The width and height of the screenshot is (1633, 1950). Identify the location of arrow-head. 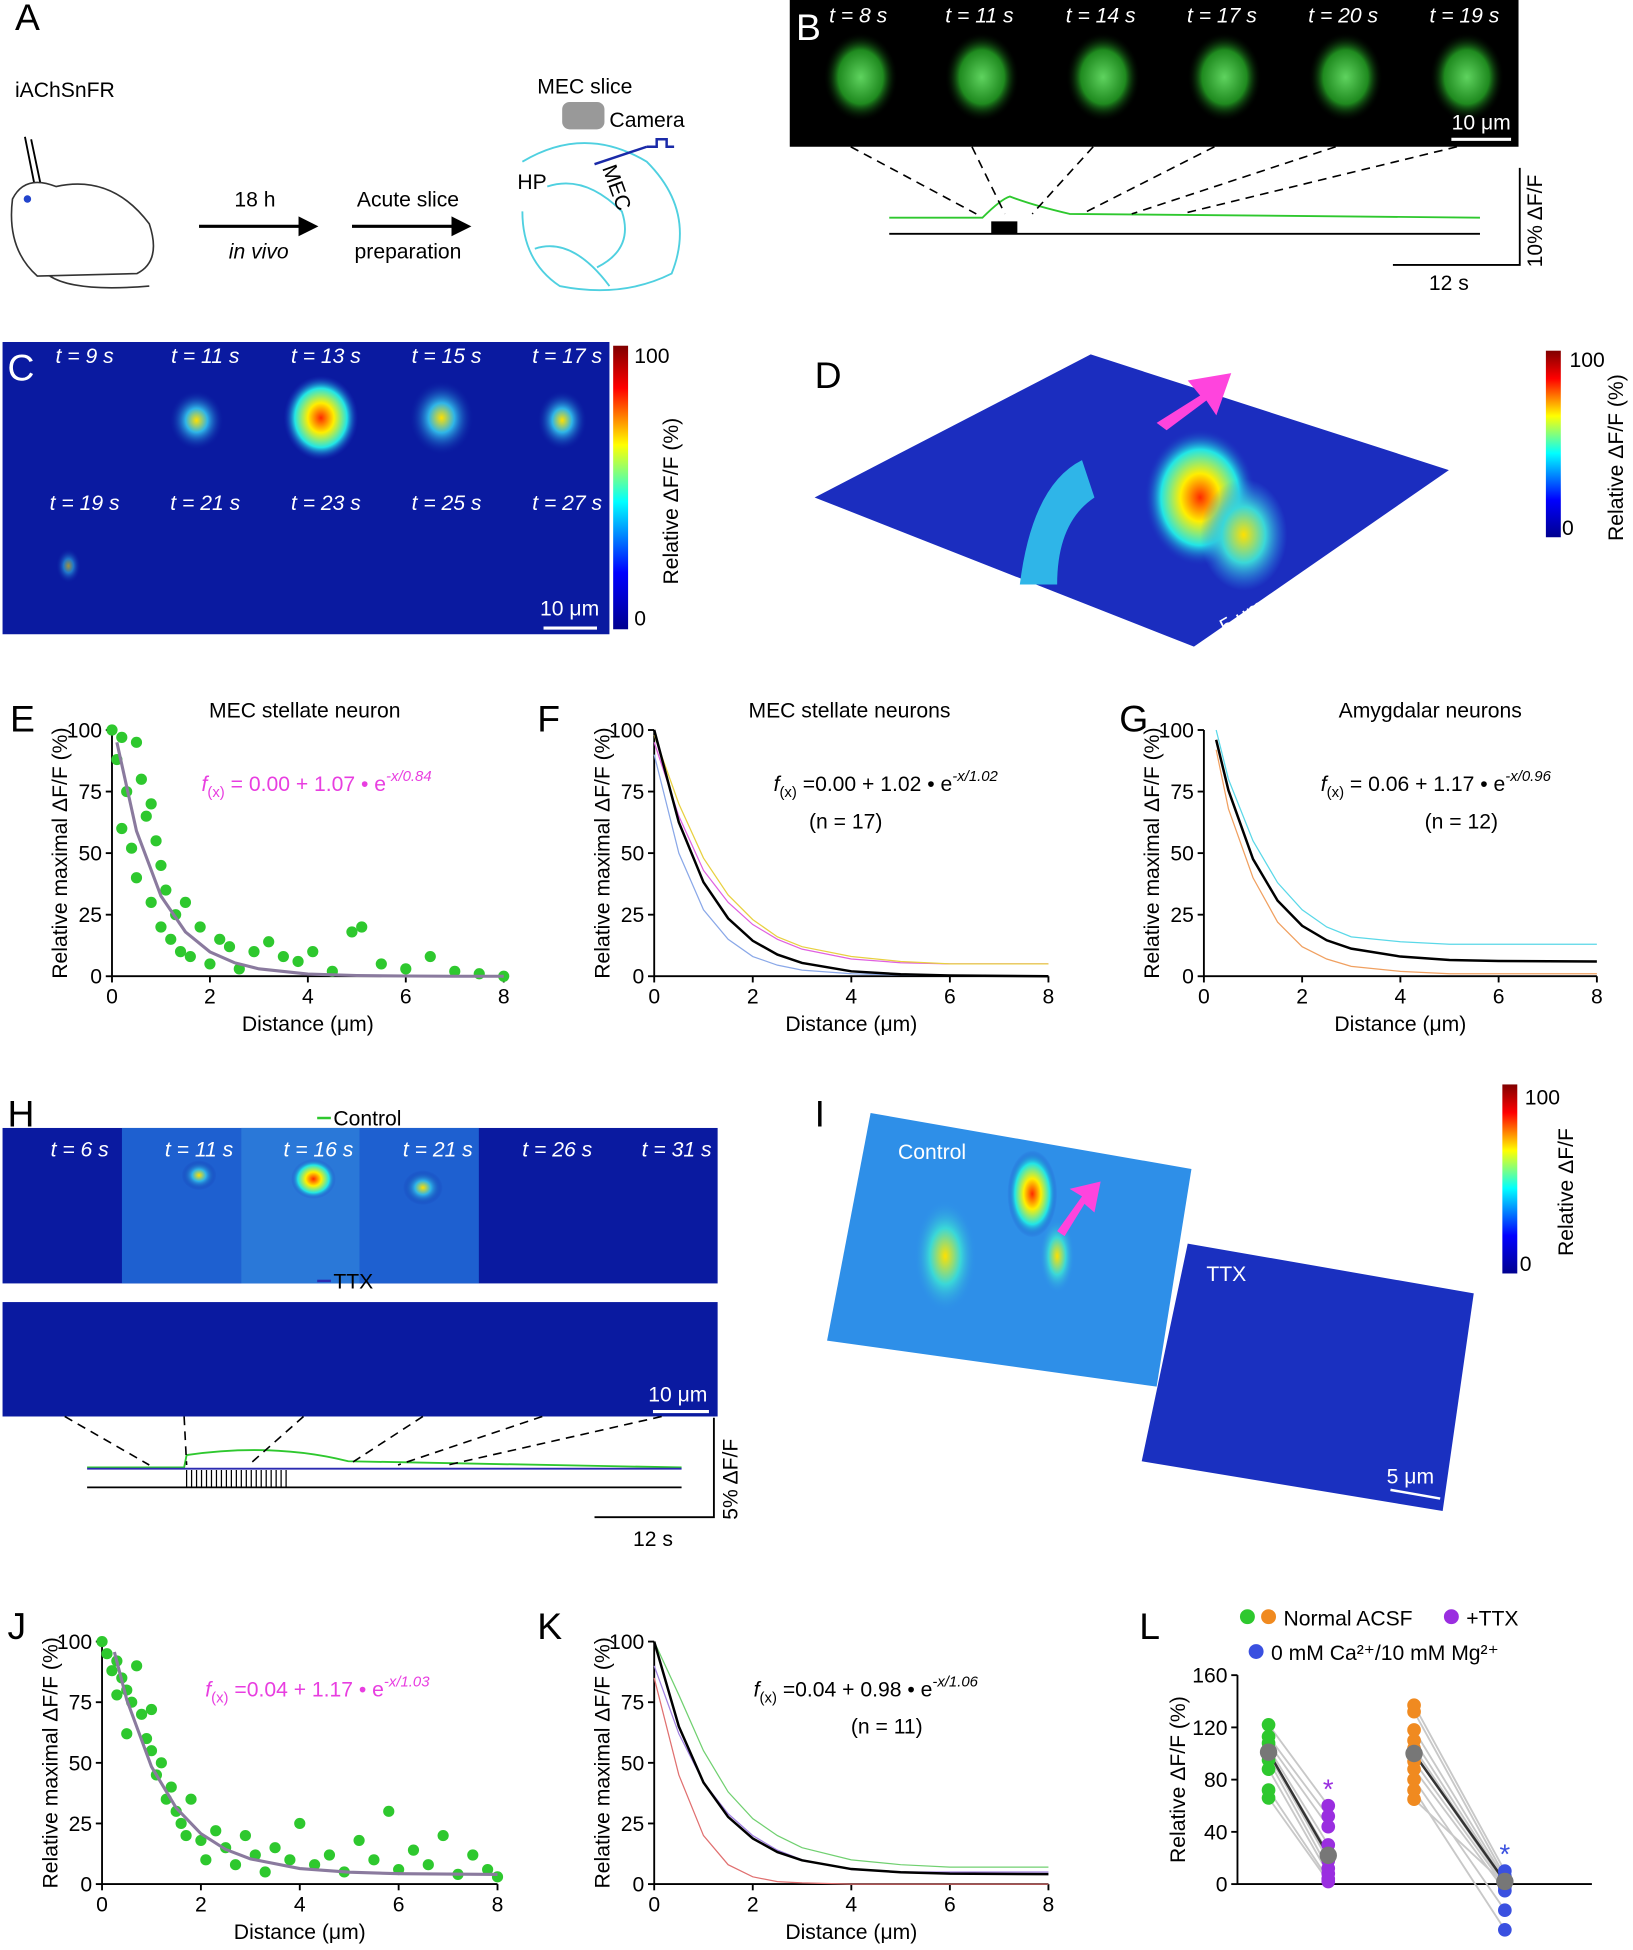
(461, 226).